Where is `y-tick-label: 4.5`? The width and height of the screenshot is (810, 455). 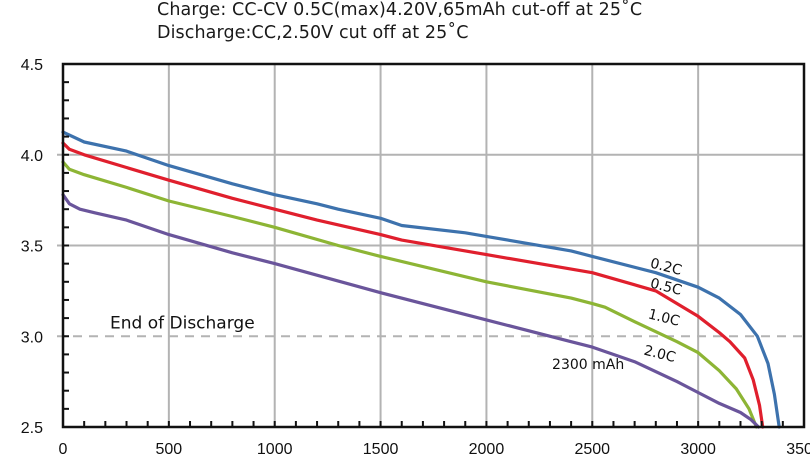
y-tick-label: 4.5 is located at coordinates (32, 65).